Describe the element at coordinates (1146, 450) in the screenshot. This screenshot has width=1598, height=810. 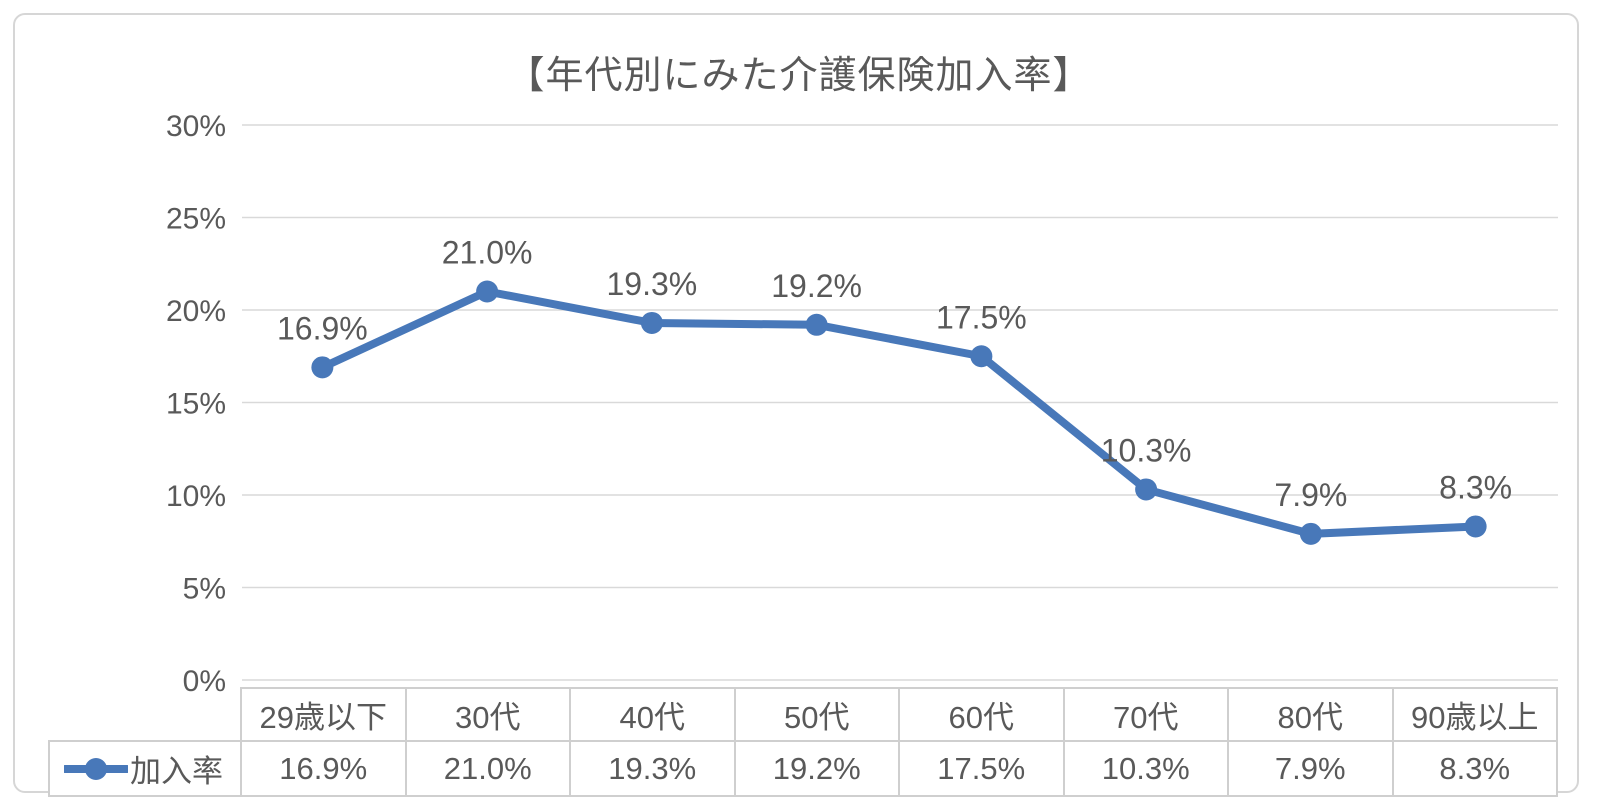
I see `data-label: 10.3%` at that location.